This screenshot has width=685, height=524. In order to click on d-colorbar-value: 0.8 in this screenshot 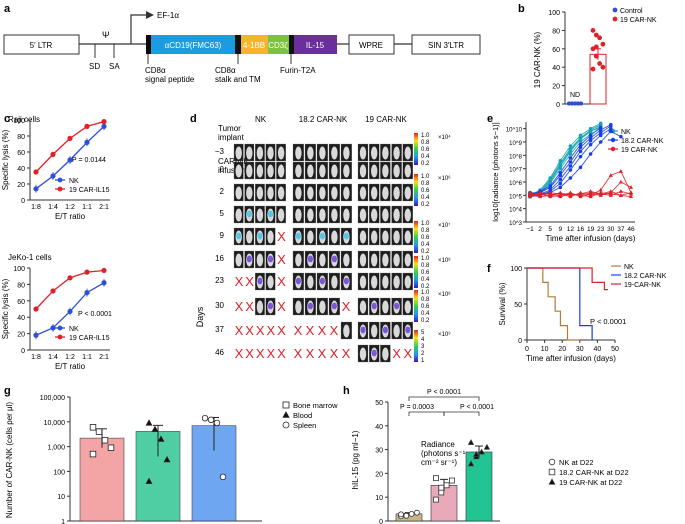, I will do `click(425, 300)`.